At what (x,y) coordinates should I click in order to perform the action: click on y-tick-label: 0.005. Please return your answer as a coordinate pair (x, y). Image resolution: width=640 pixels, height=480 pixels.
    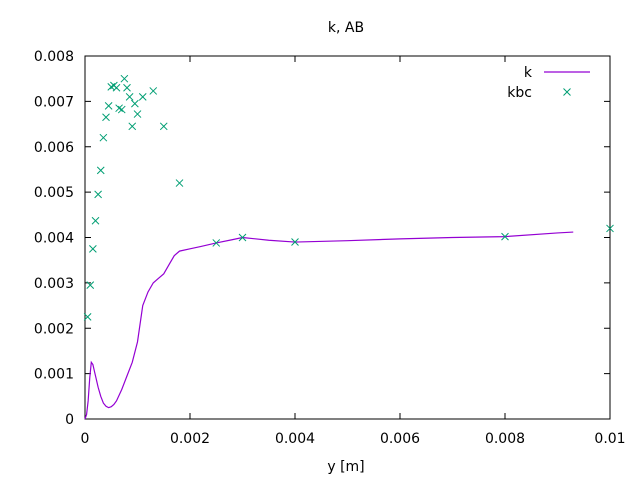
    Looking at the image, I should click on (54, 193).